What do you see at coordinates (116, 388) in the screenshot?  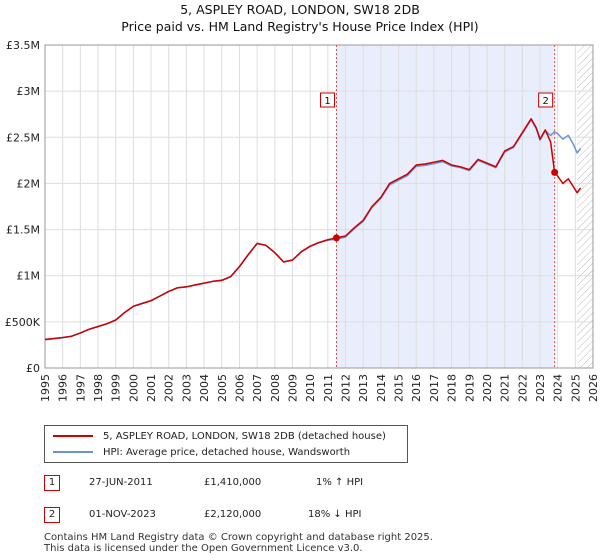 I see `x-tick-label: 1999` at bounding box center [116, 388].